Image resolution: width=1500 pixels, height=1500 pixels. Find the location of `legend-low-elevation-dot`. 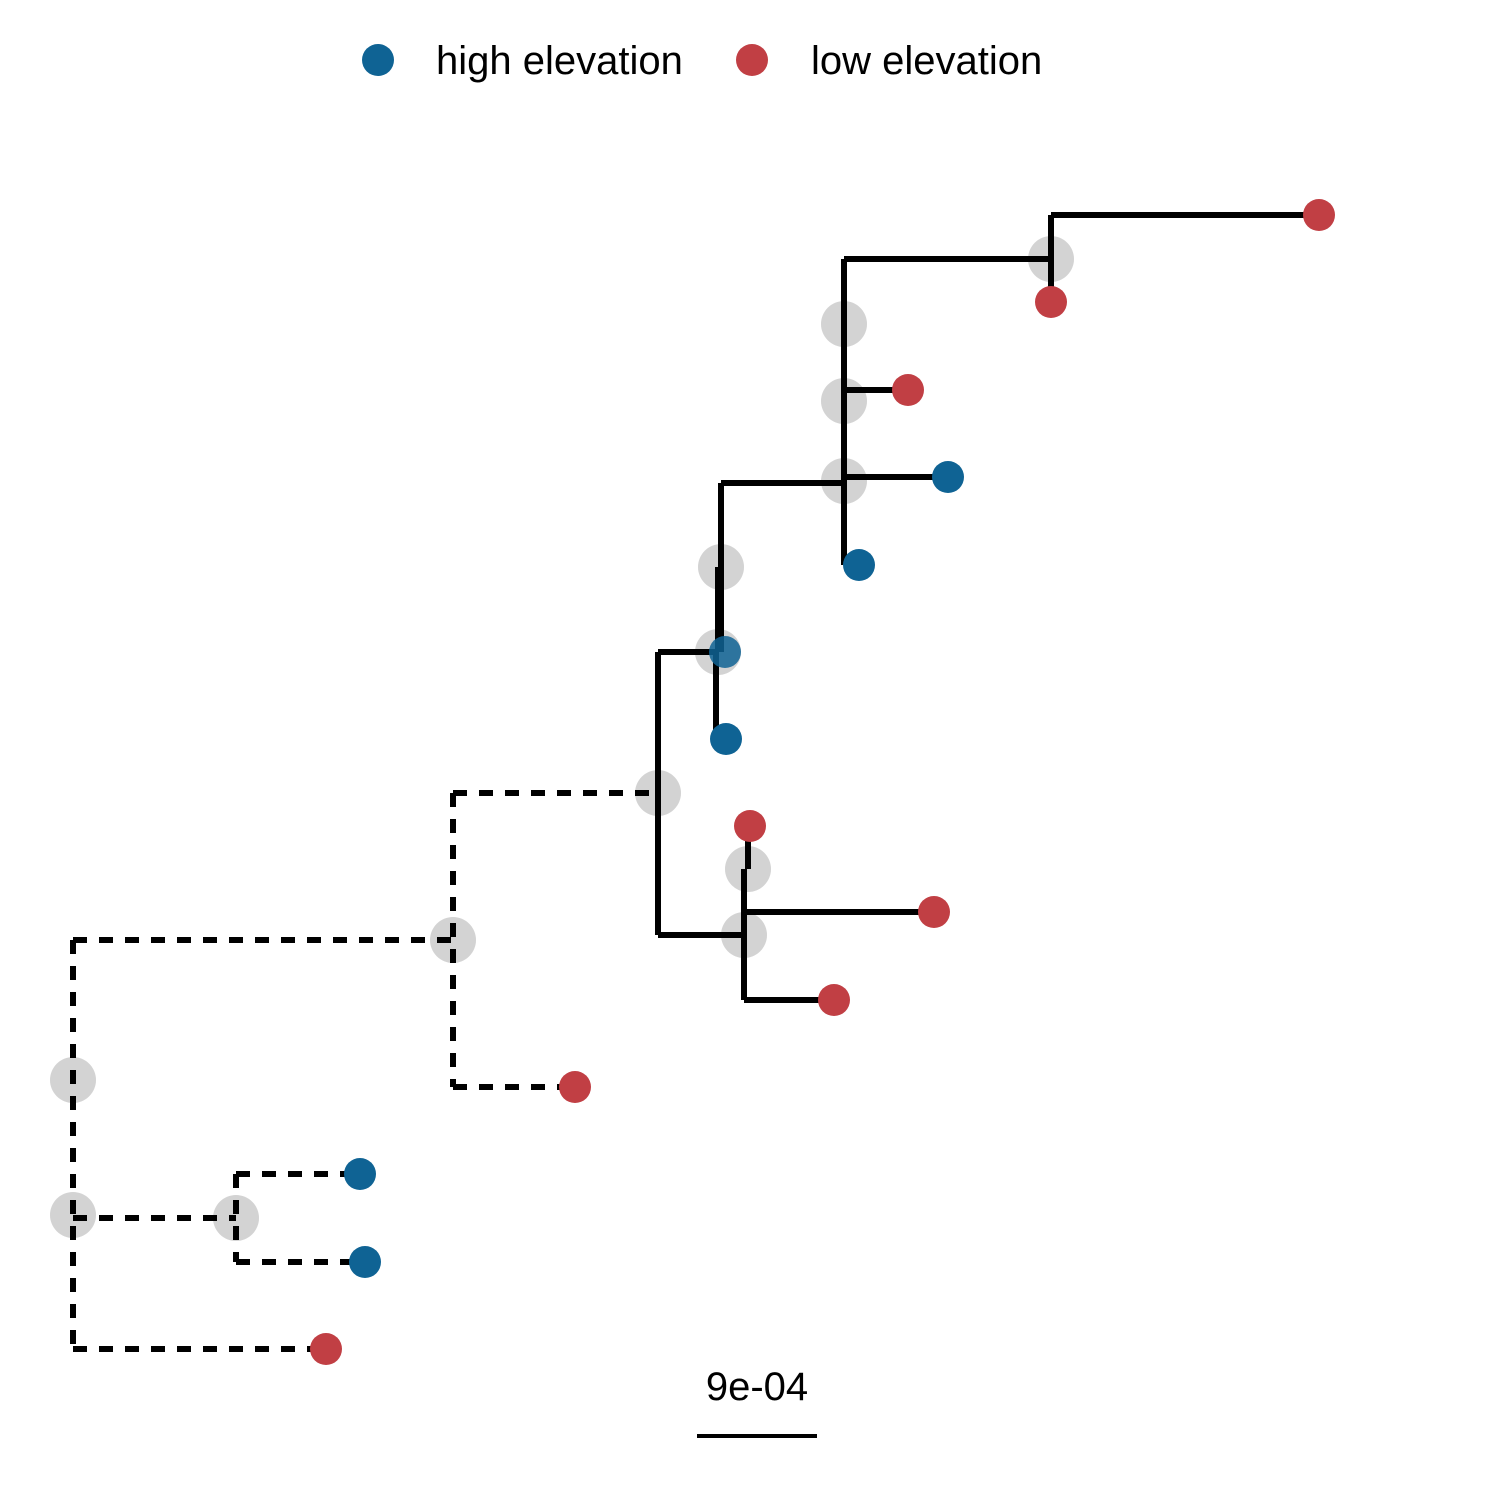

legend-low-elevation-dot is located at coordinates (752, 60).